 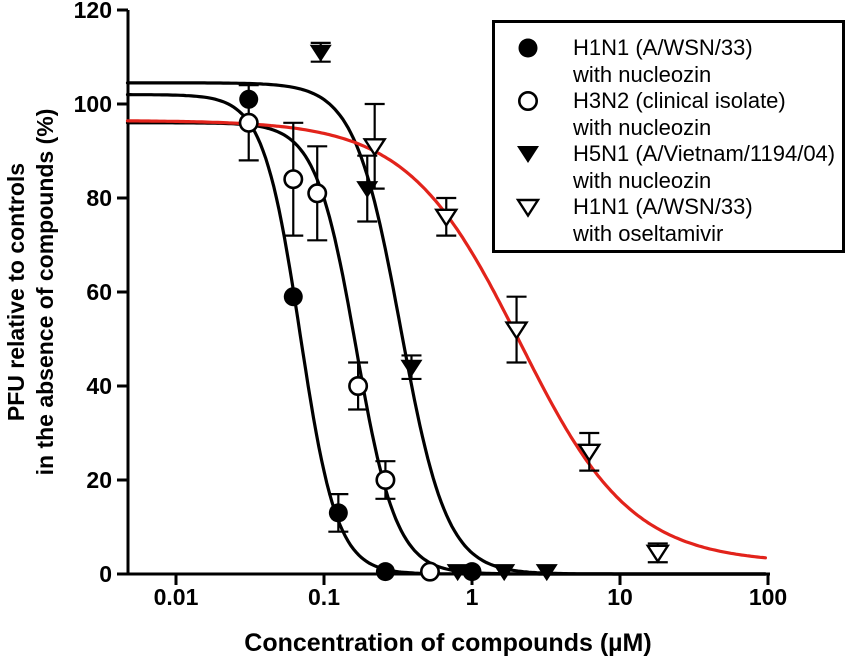 What do you see at coordinates (448, 643) in the screenshot?
I see `x-axis-title: Concentration of compounds (µM)` at bounding box center [448, 643].